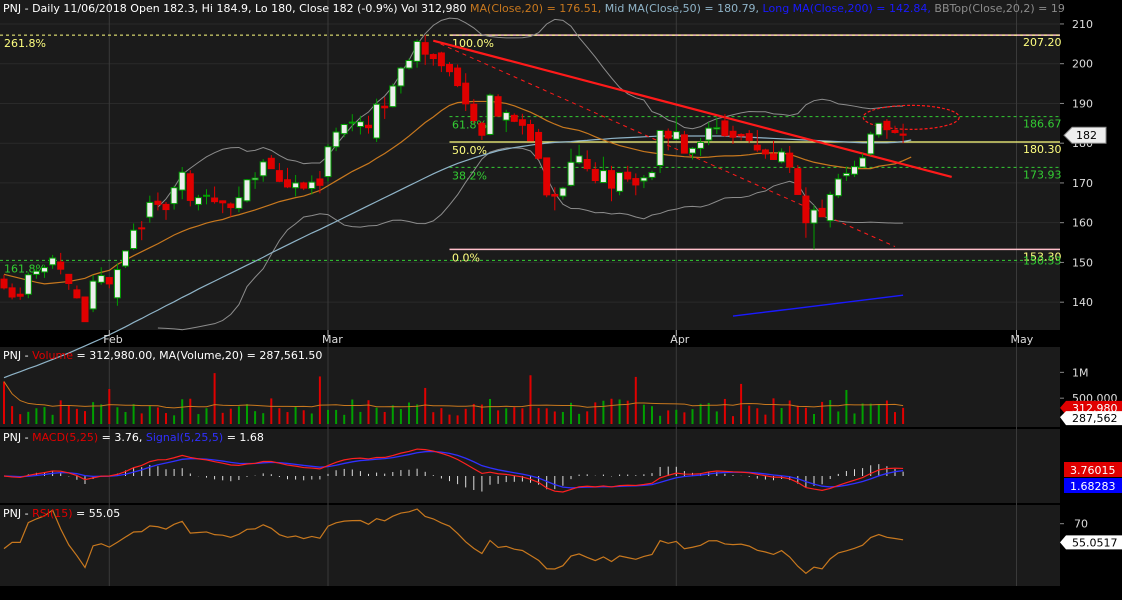 This screenshot has height=600, width=1122. Describe the element at coordinates (466, 257) in the screenshot. I see `fib-pct-label: 0.0%` at that location.